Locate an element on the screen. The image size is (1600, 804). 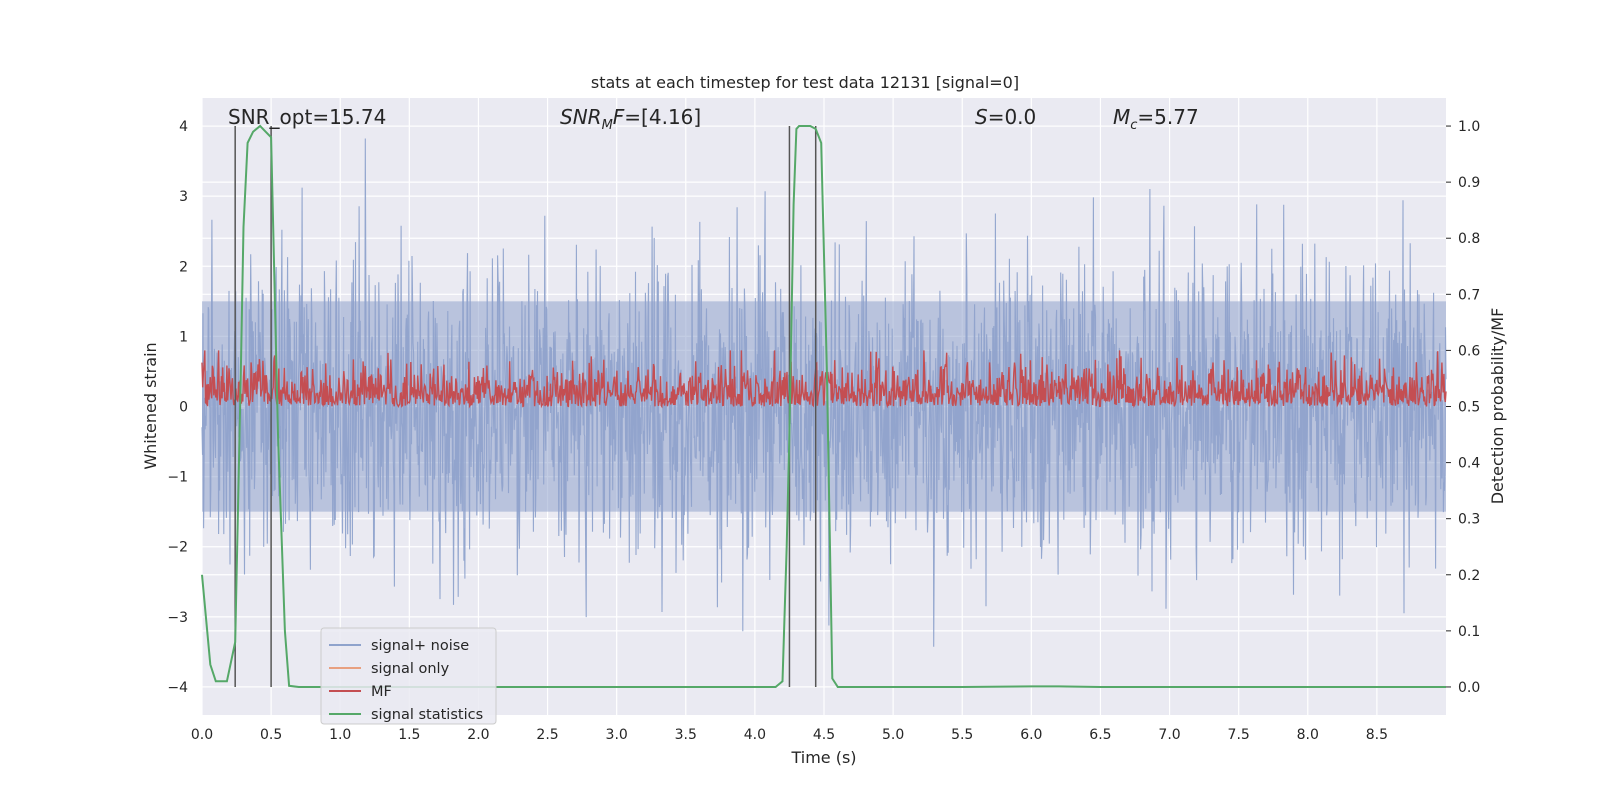
snr-mf-symbol: SNR is located at coordinates (581, 117).